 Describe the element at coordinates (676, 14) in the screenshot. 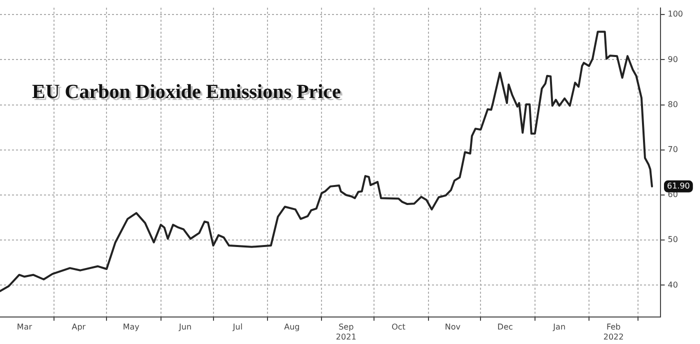

I see `y-tick-label: 100` at that location.